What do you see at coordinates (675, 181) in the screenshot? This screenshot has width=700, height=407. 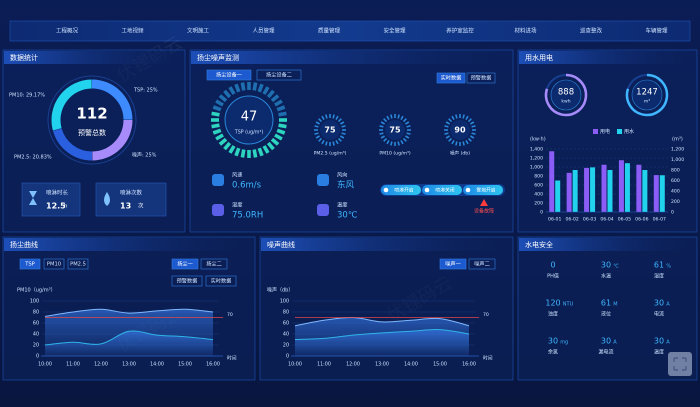 I see `y-tick-label: 600` at bounding box center [675, 181].